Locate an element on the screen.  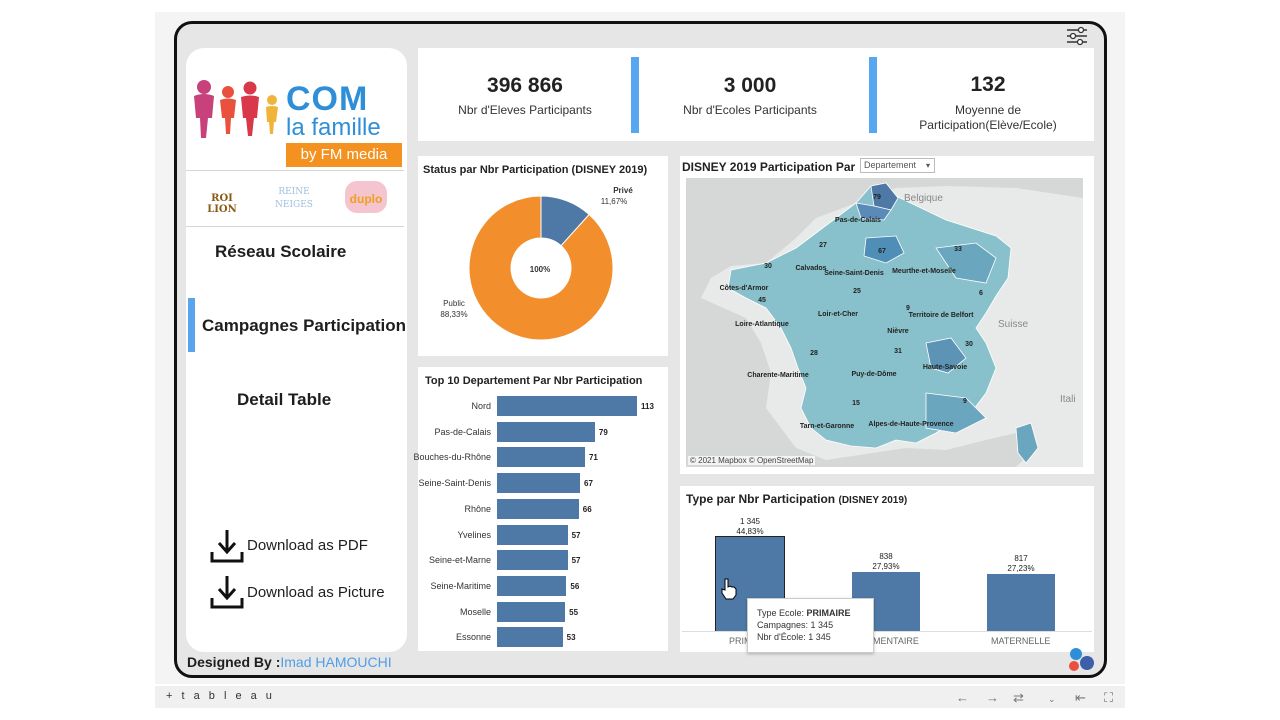
region-ile-de-france is located at coordinates (884, 249).